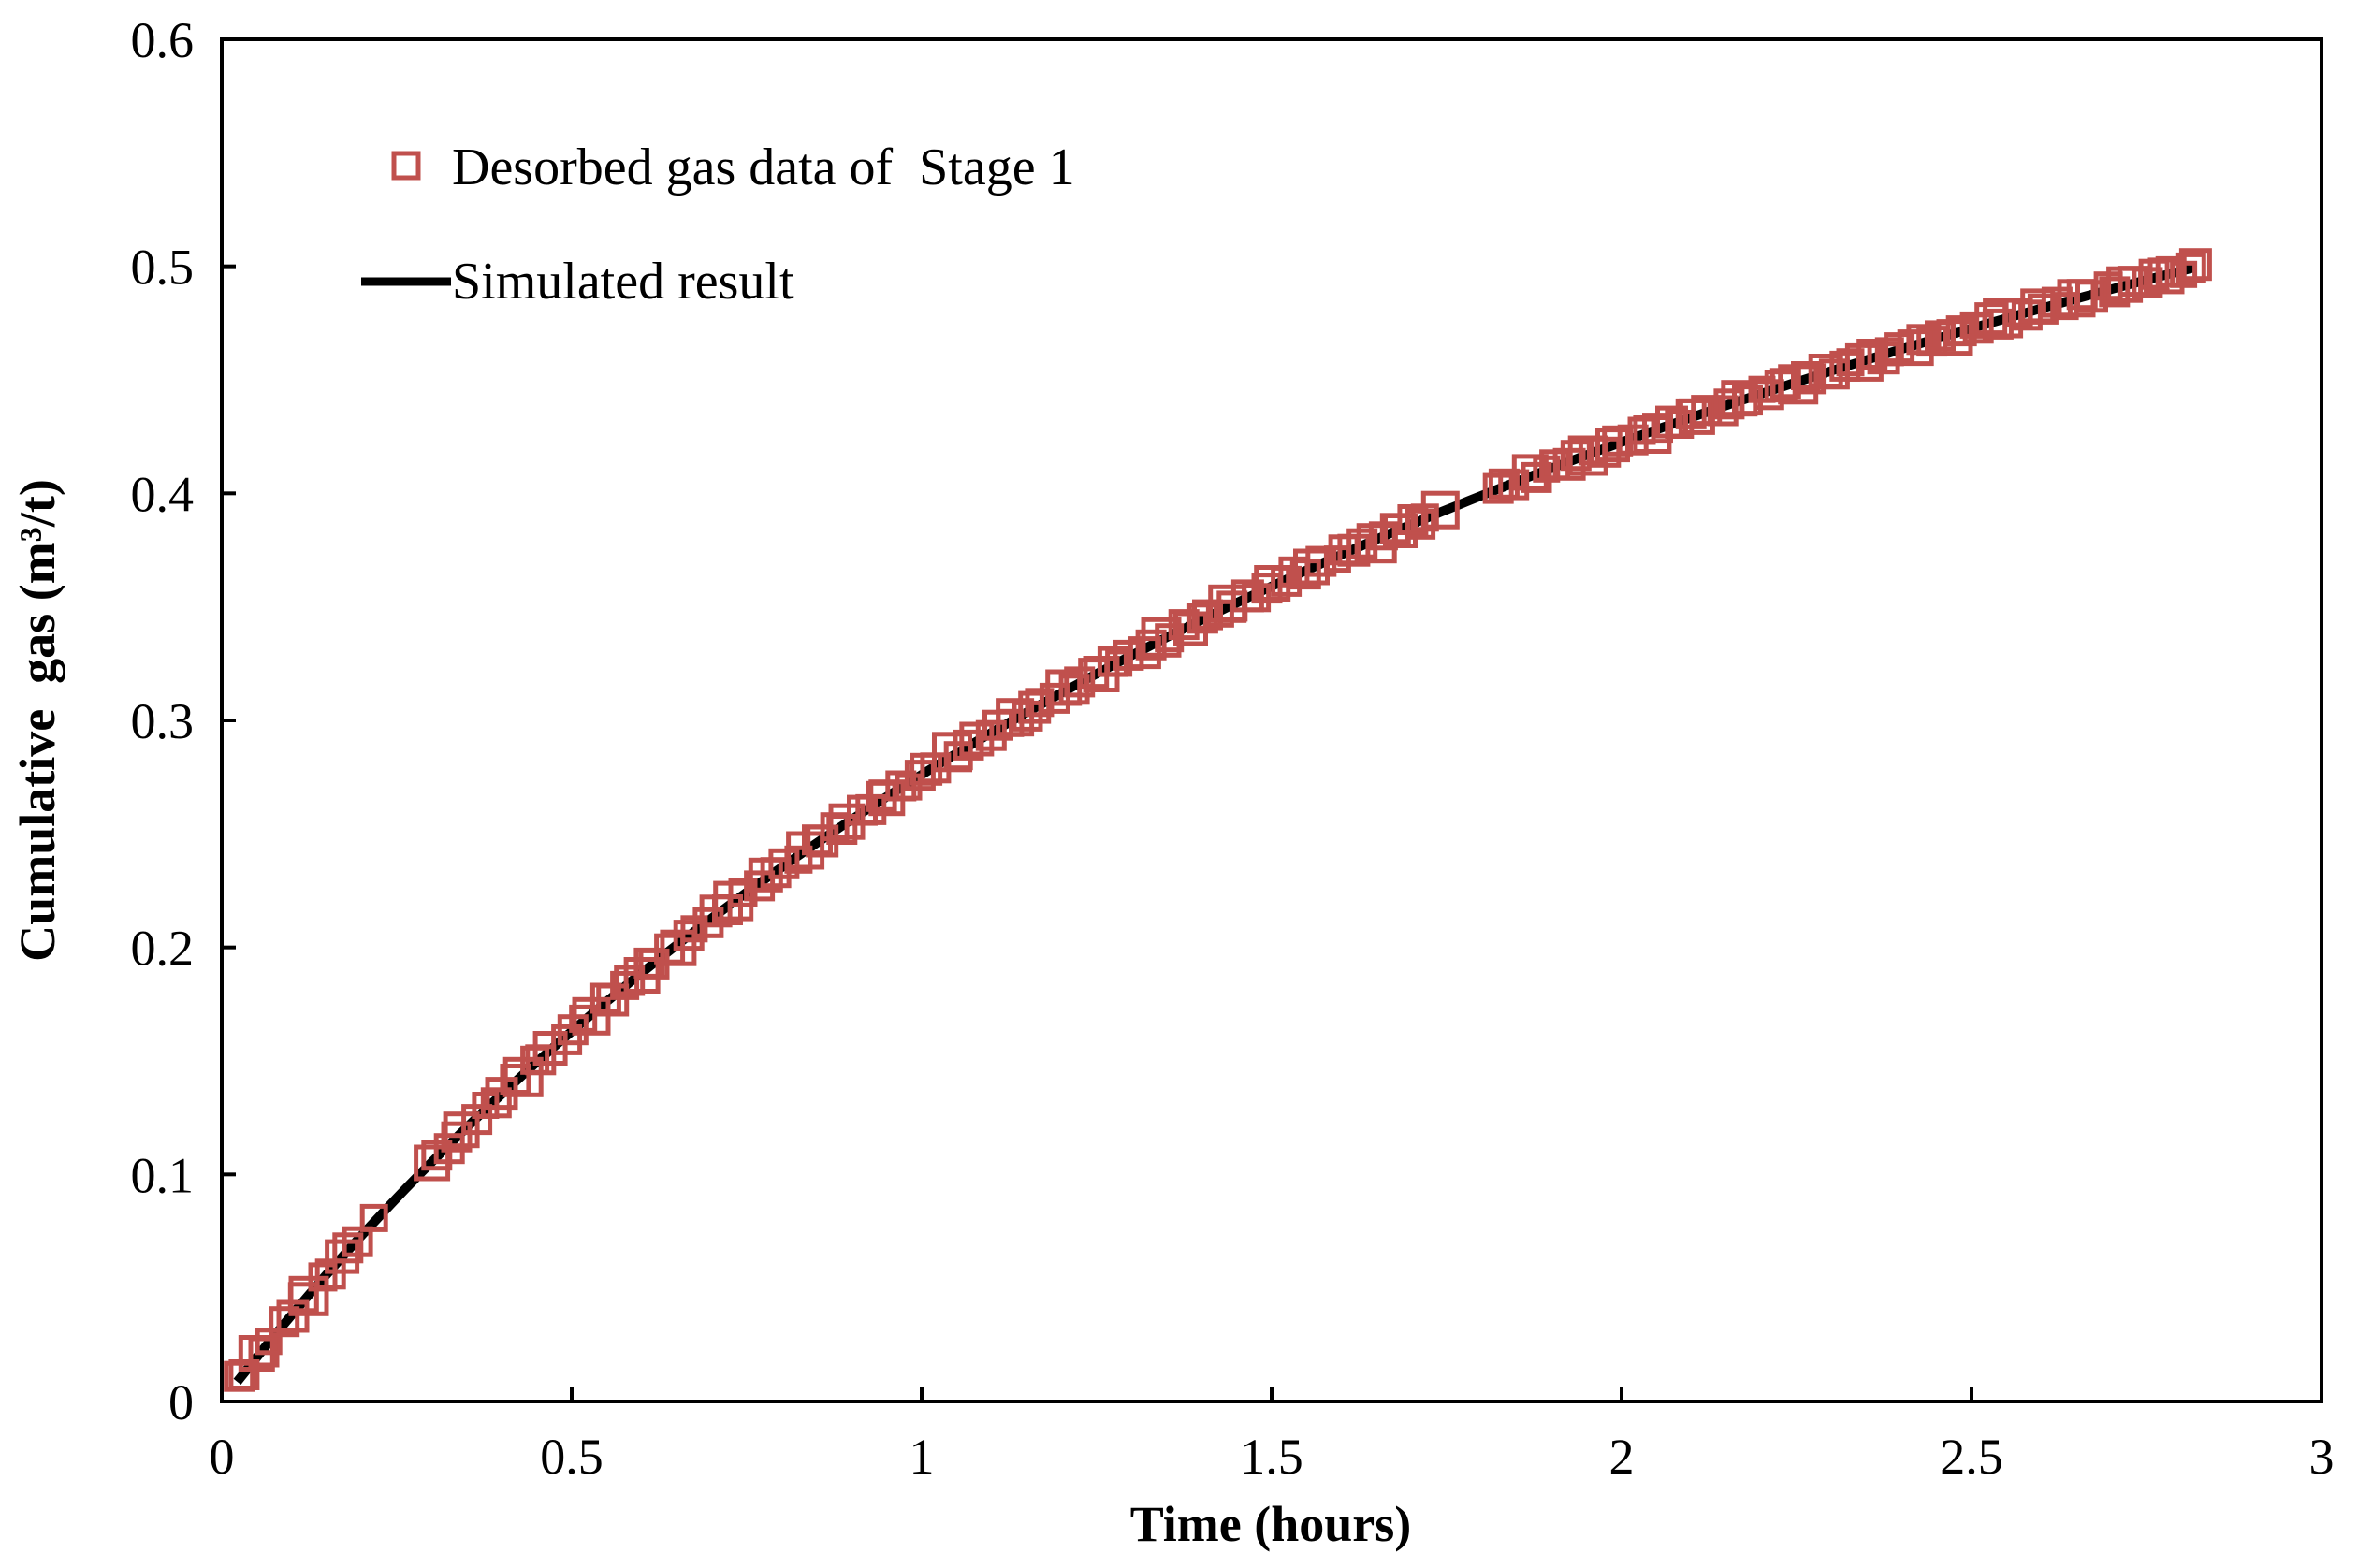 Image resolution: width=2358 pixels, height=1568 pixels. Describe the element at coordinates (1971, 1457) in the screenshot. I see `x-tick-label: 2.5` at that location.